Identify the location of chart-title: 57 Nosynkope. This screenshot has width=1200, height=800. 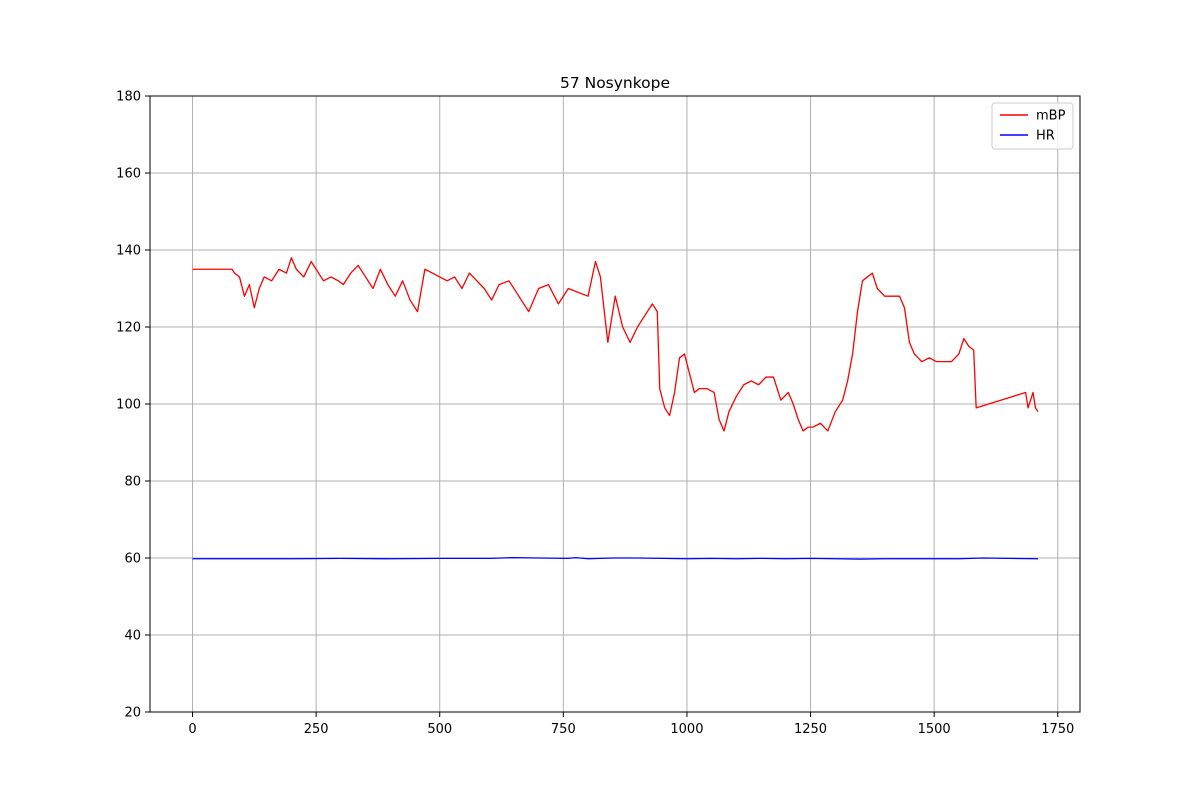
(615, 83).